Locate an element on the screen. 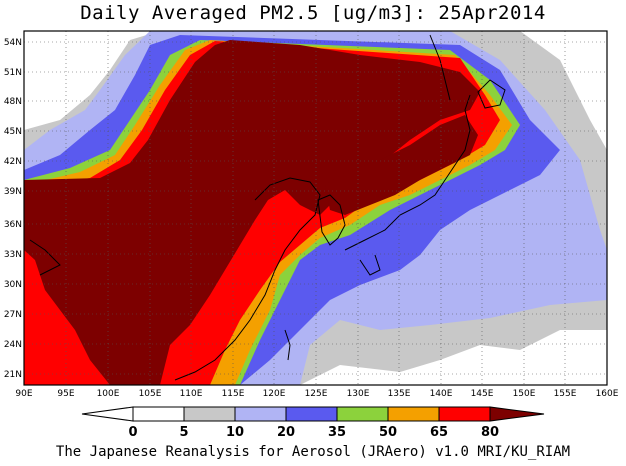  map-title: Daily Averaged PM2.5 [ug/m3]: 25Apr2014 is located at coordinates (313, 13).